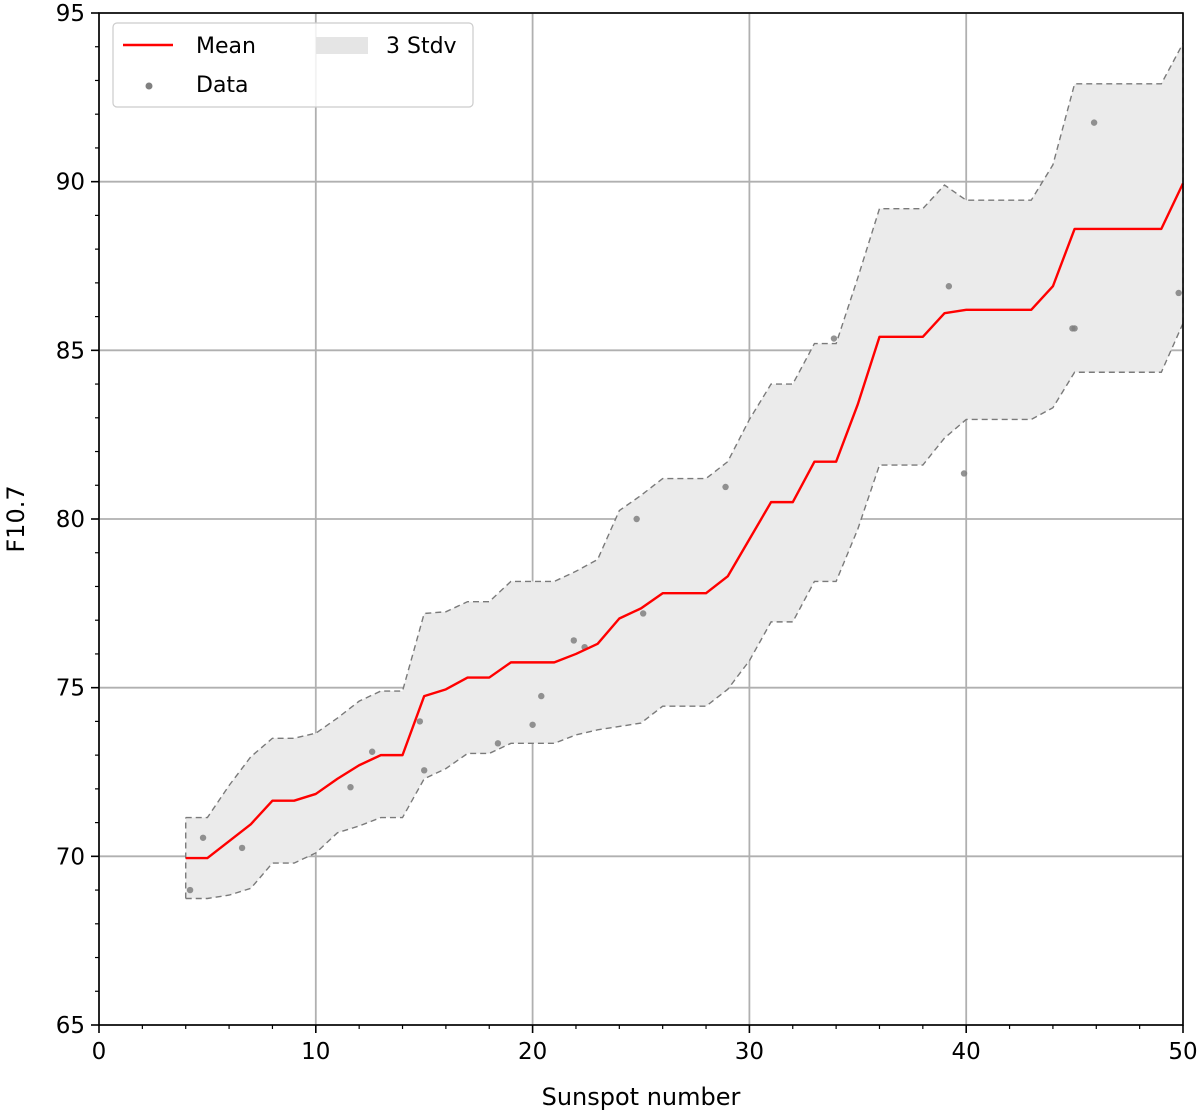  What do you see at coordinates (70, 183) in the screenshot?
I see `y-tick-label: 90` at bounding box center [70, 183].